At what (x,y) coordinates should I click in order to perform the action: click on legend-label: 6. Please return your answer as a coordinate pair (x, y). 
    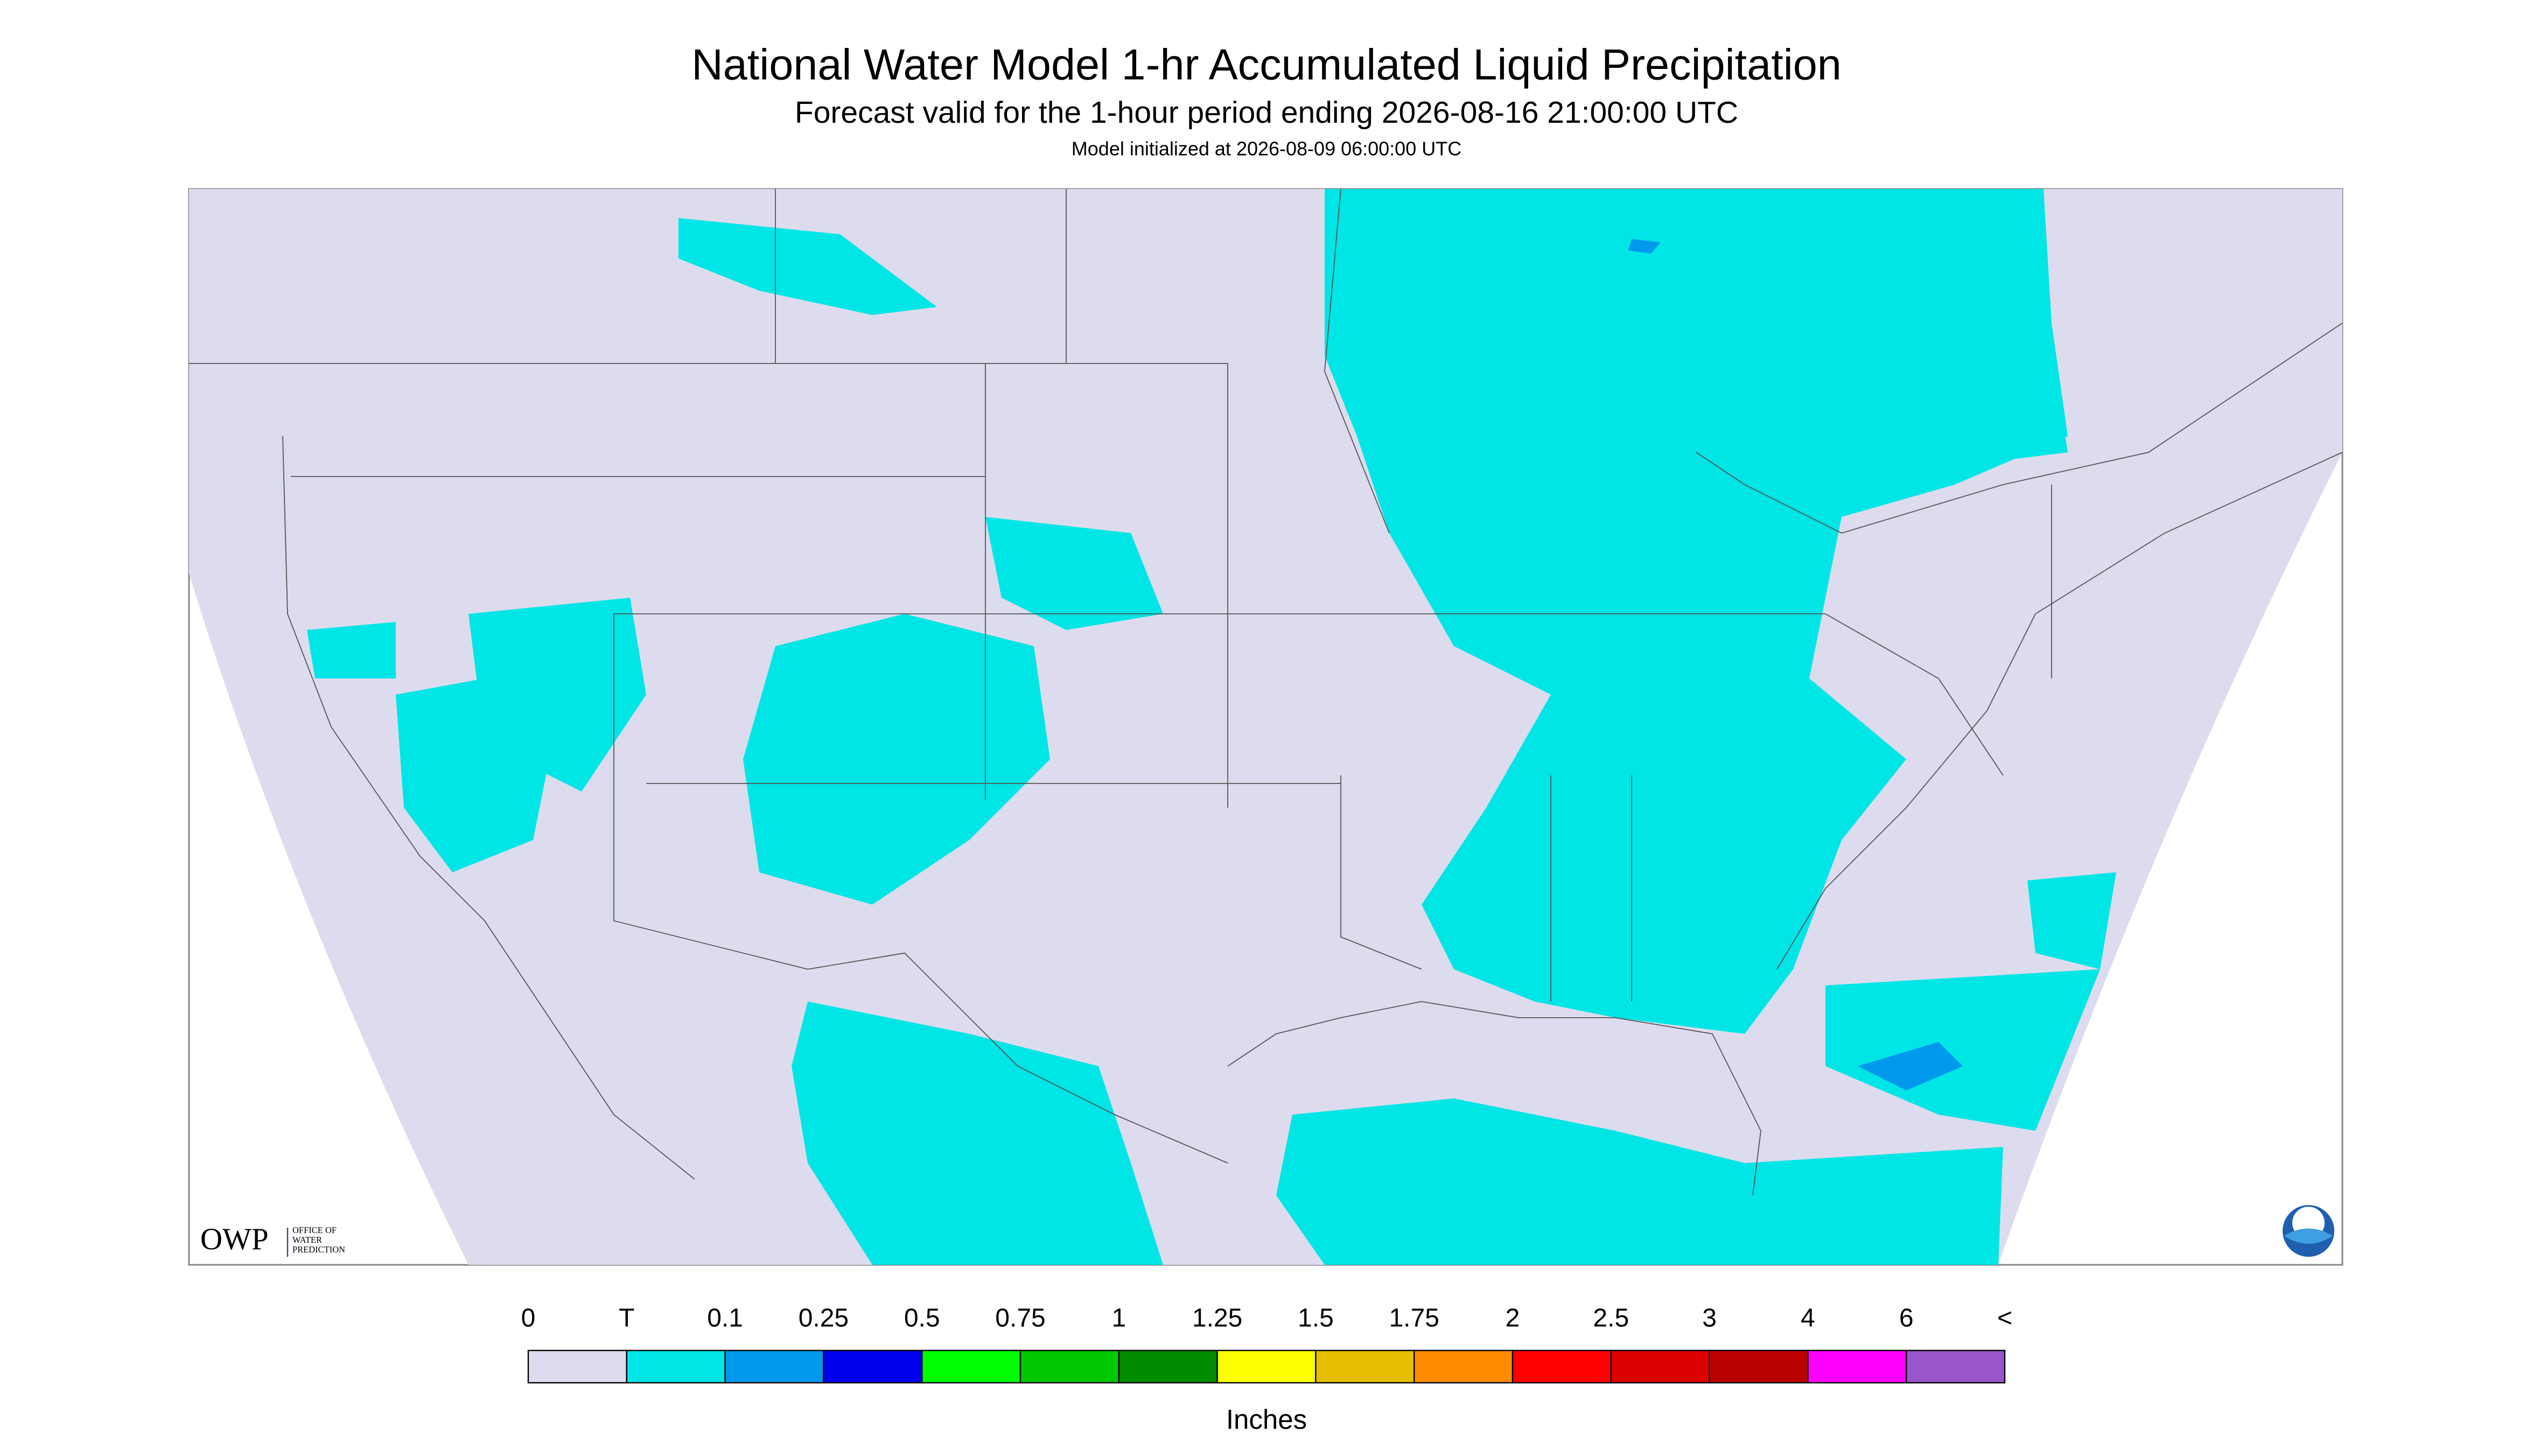
    Looking at the image, I should click on (1907, 1318).